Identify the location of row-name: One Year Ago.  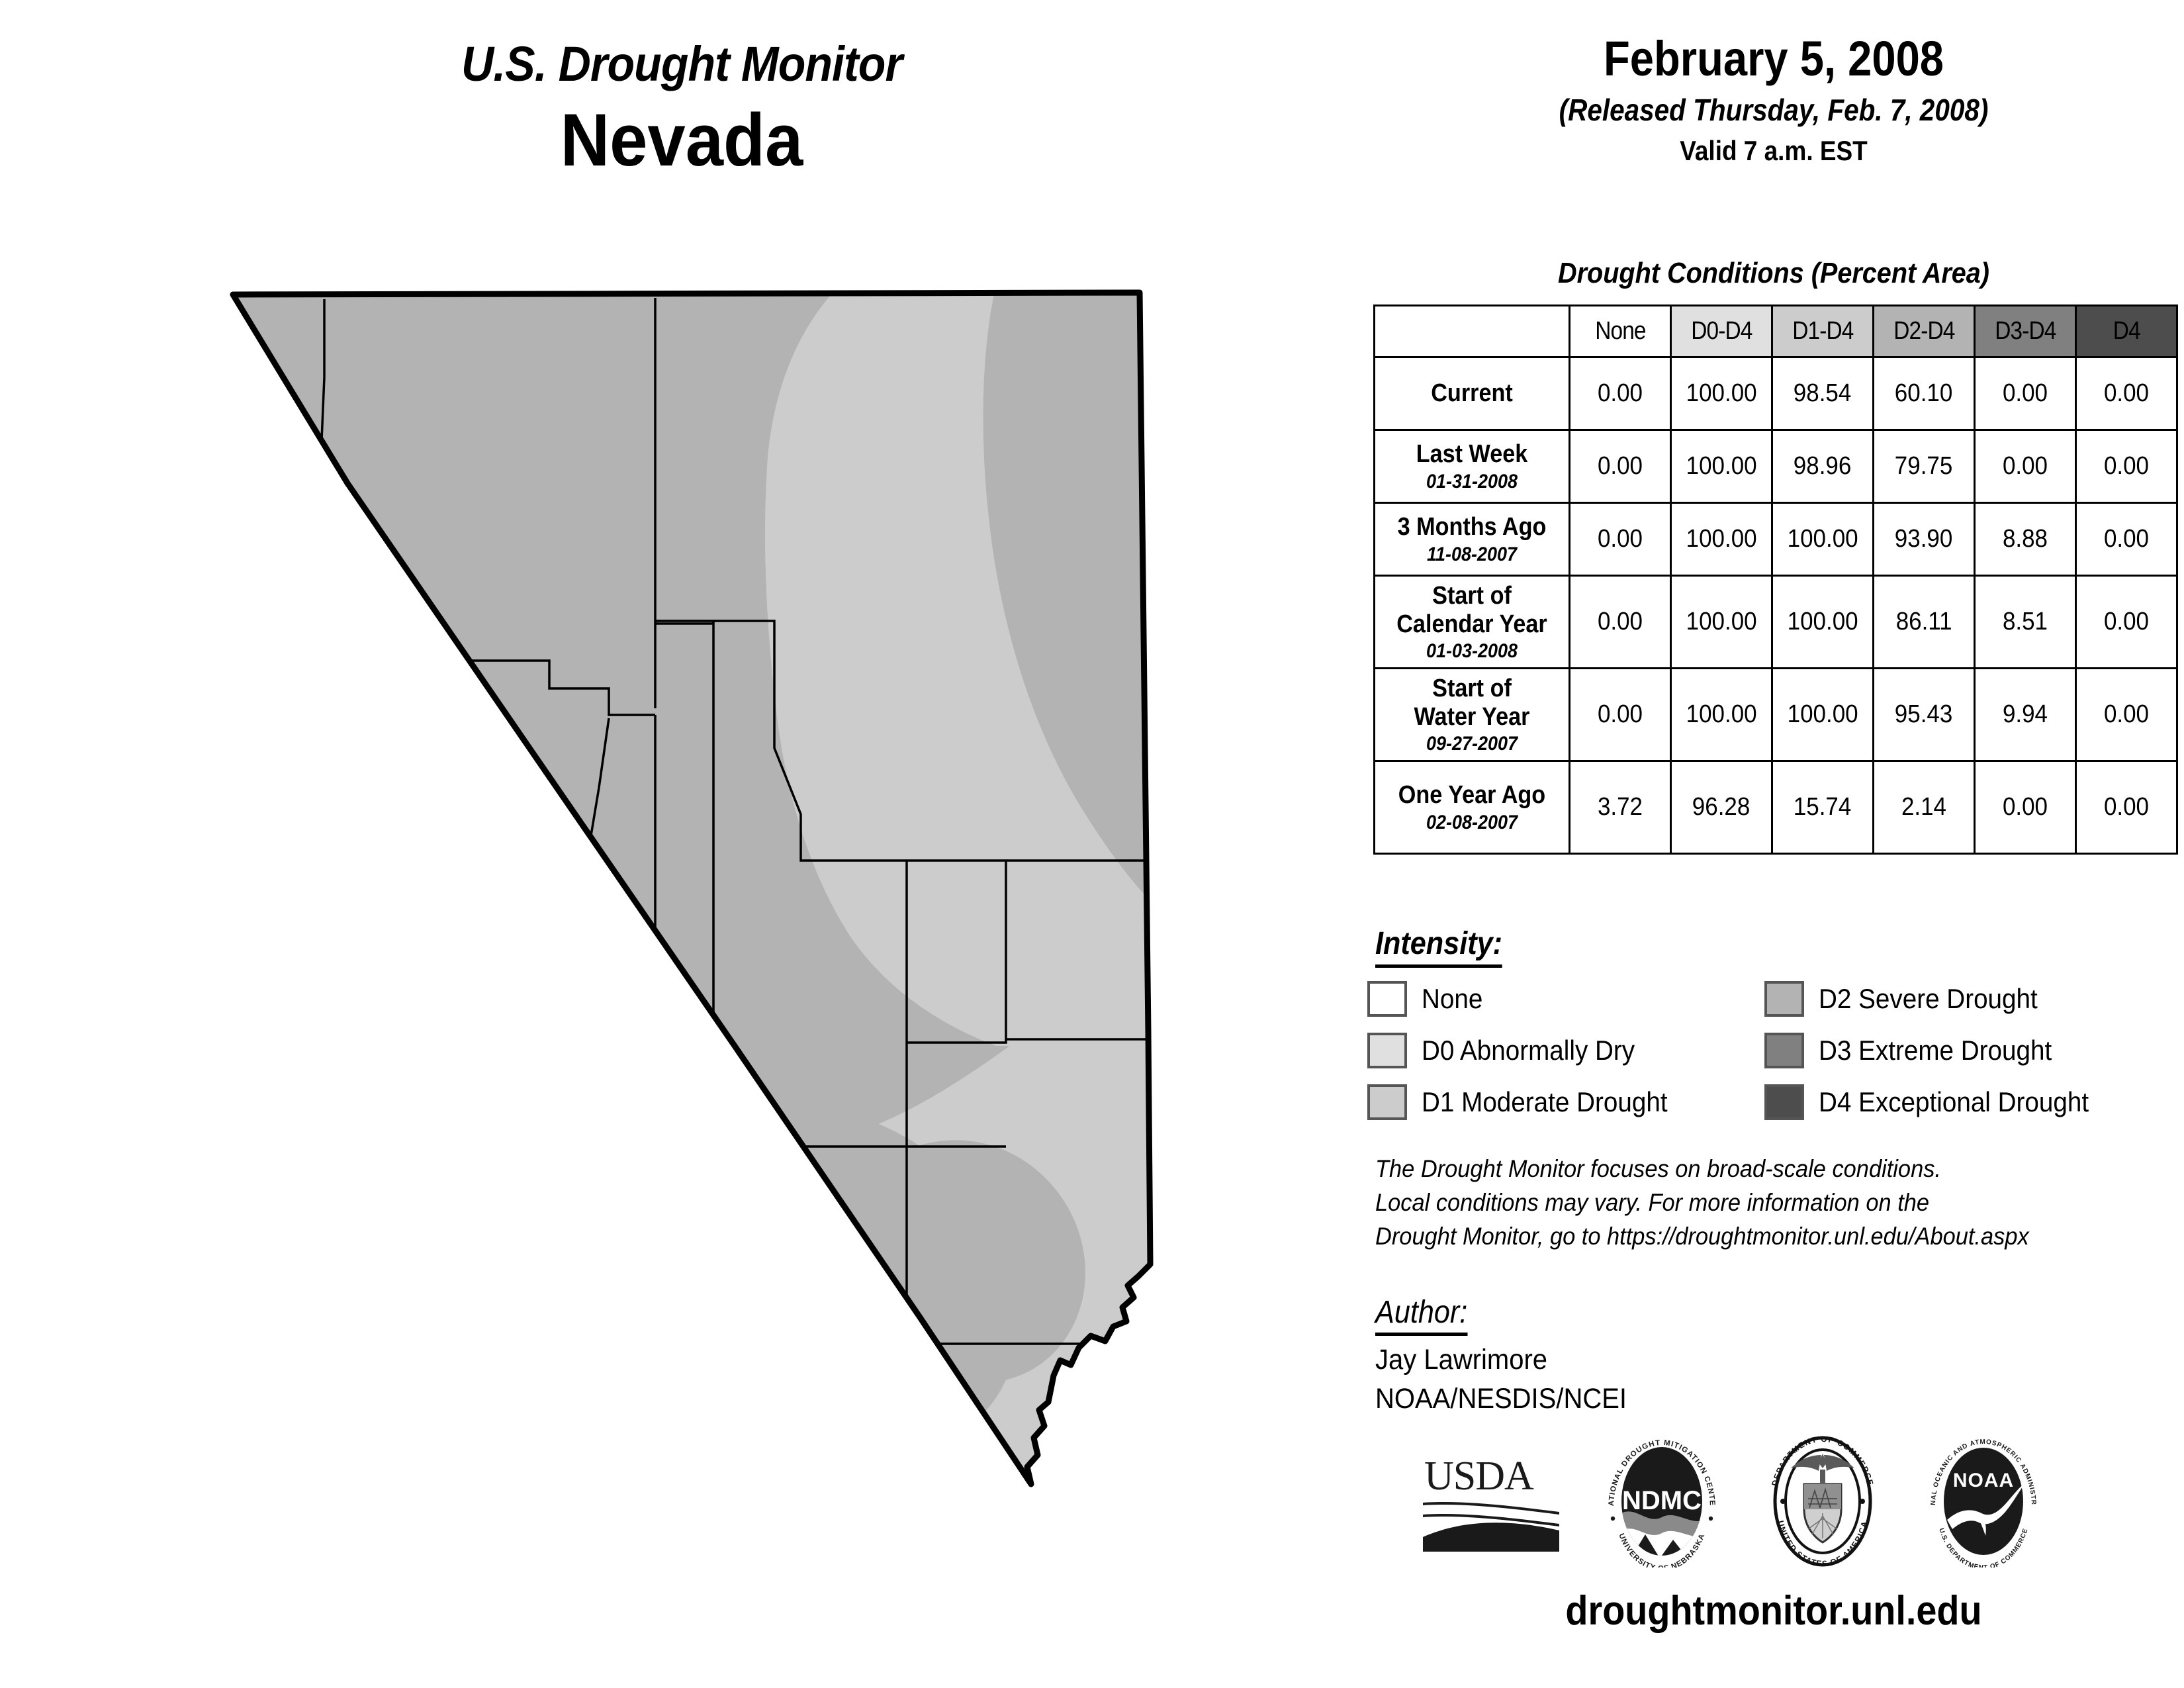
(1472, 795).